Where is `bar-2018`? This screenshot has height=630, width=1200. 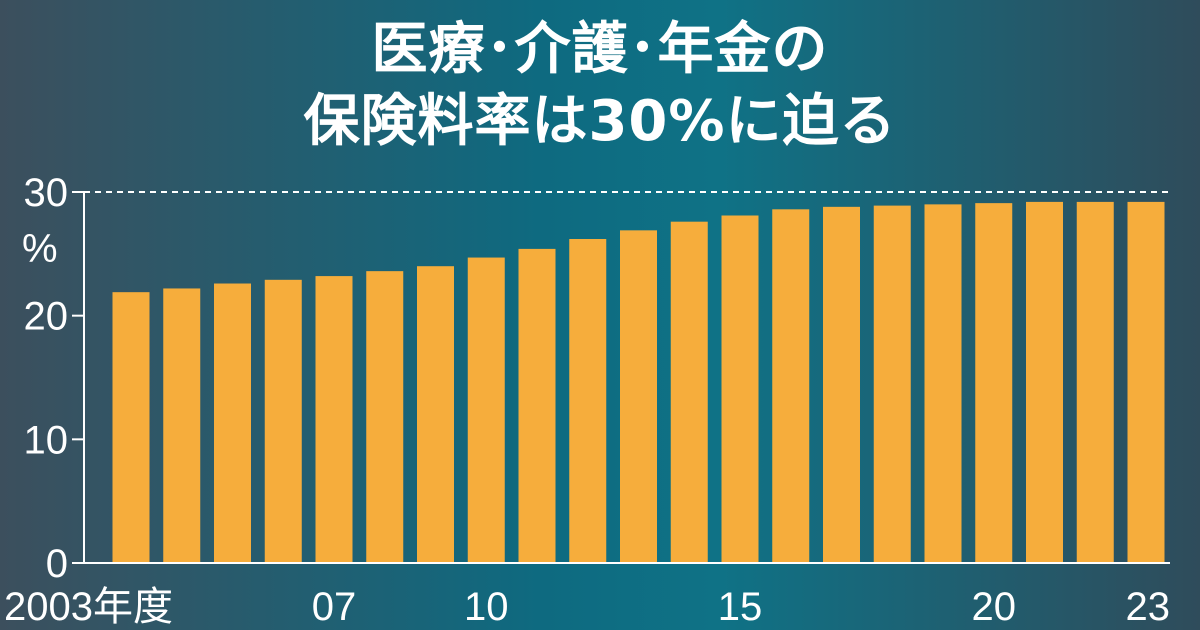 bar-2018 is located at coordinates (892, 384).